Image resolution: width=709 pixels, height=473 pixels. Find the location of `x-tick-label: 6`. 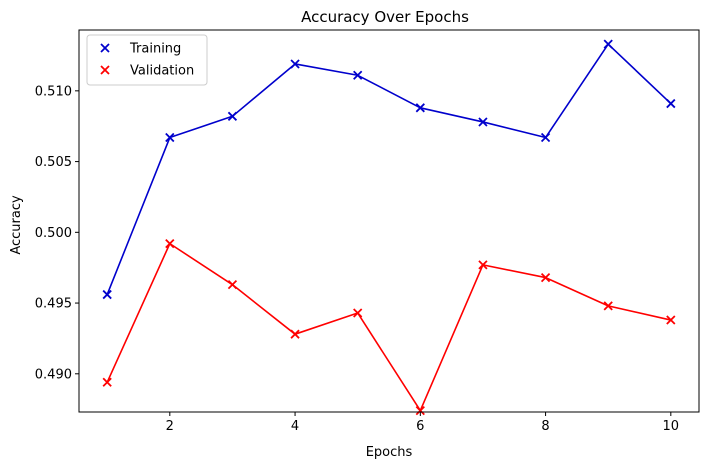

x-tick-label: 6 is located at coordinates (420, 426).